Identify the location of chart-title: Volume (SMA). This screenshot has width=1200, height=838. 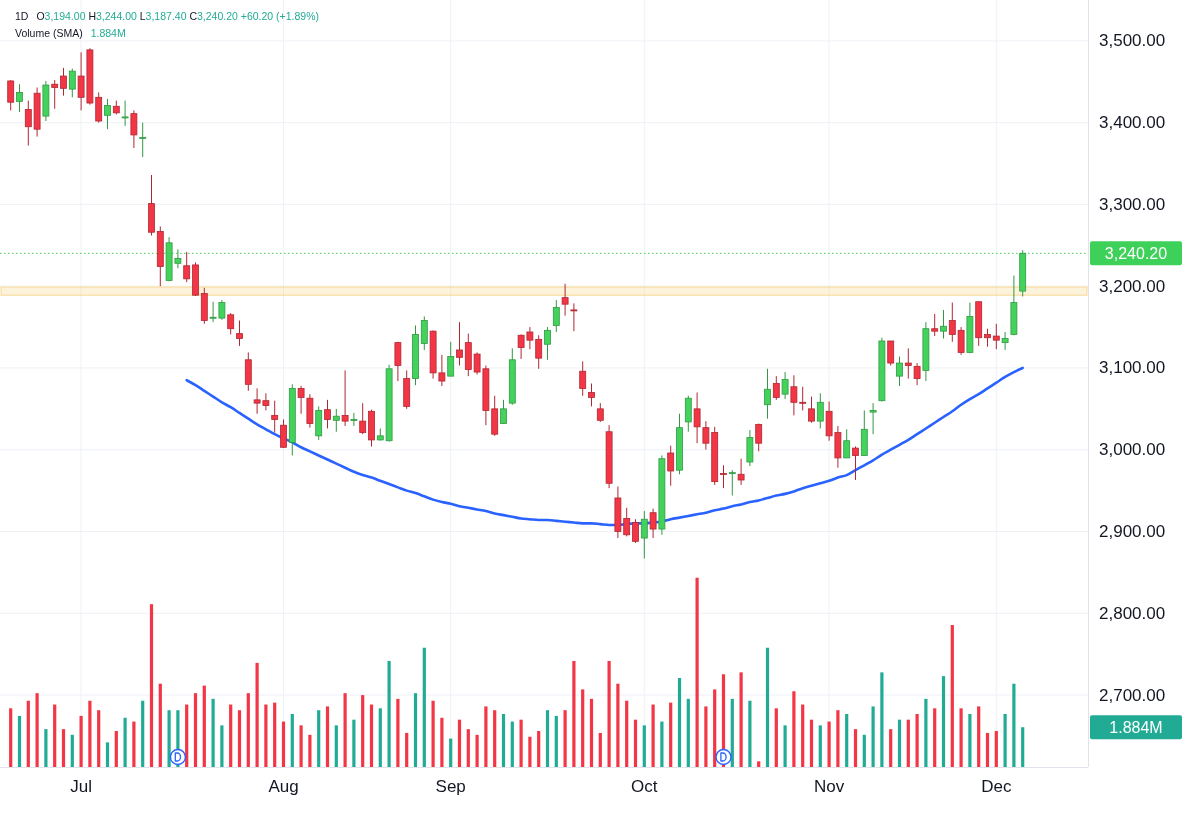
(49, 33).